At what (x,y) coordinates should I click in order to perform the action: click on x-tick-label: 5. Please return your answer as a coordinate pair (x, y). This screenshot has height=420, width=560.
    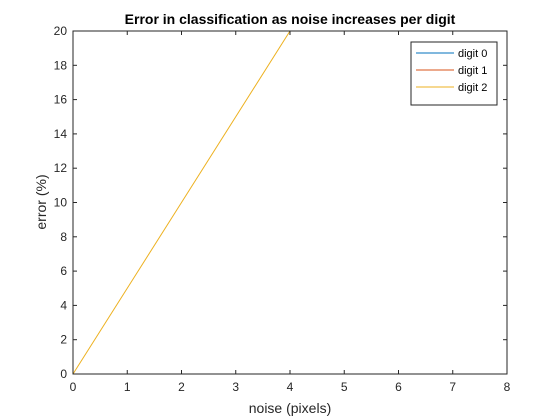
    Looking at the image, I should click on (344, 387).